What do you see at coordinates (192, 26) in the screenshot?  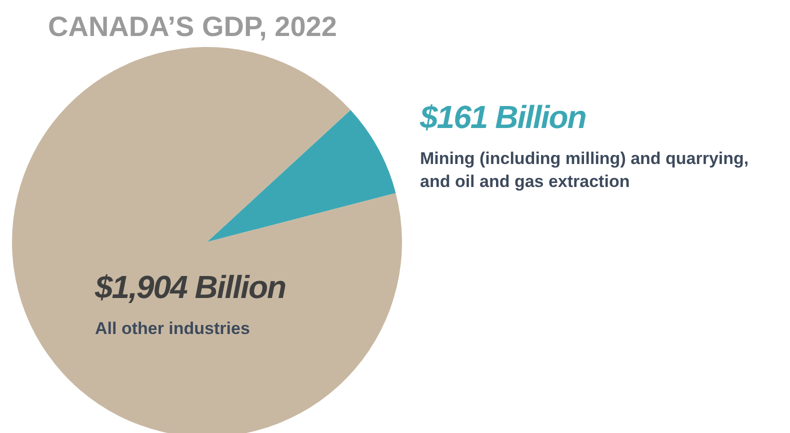 I see `chart-title: CANADA’S GDP, 2022` at bounding box center [192, 26].